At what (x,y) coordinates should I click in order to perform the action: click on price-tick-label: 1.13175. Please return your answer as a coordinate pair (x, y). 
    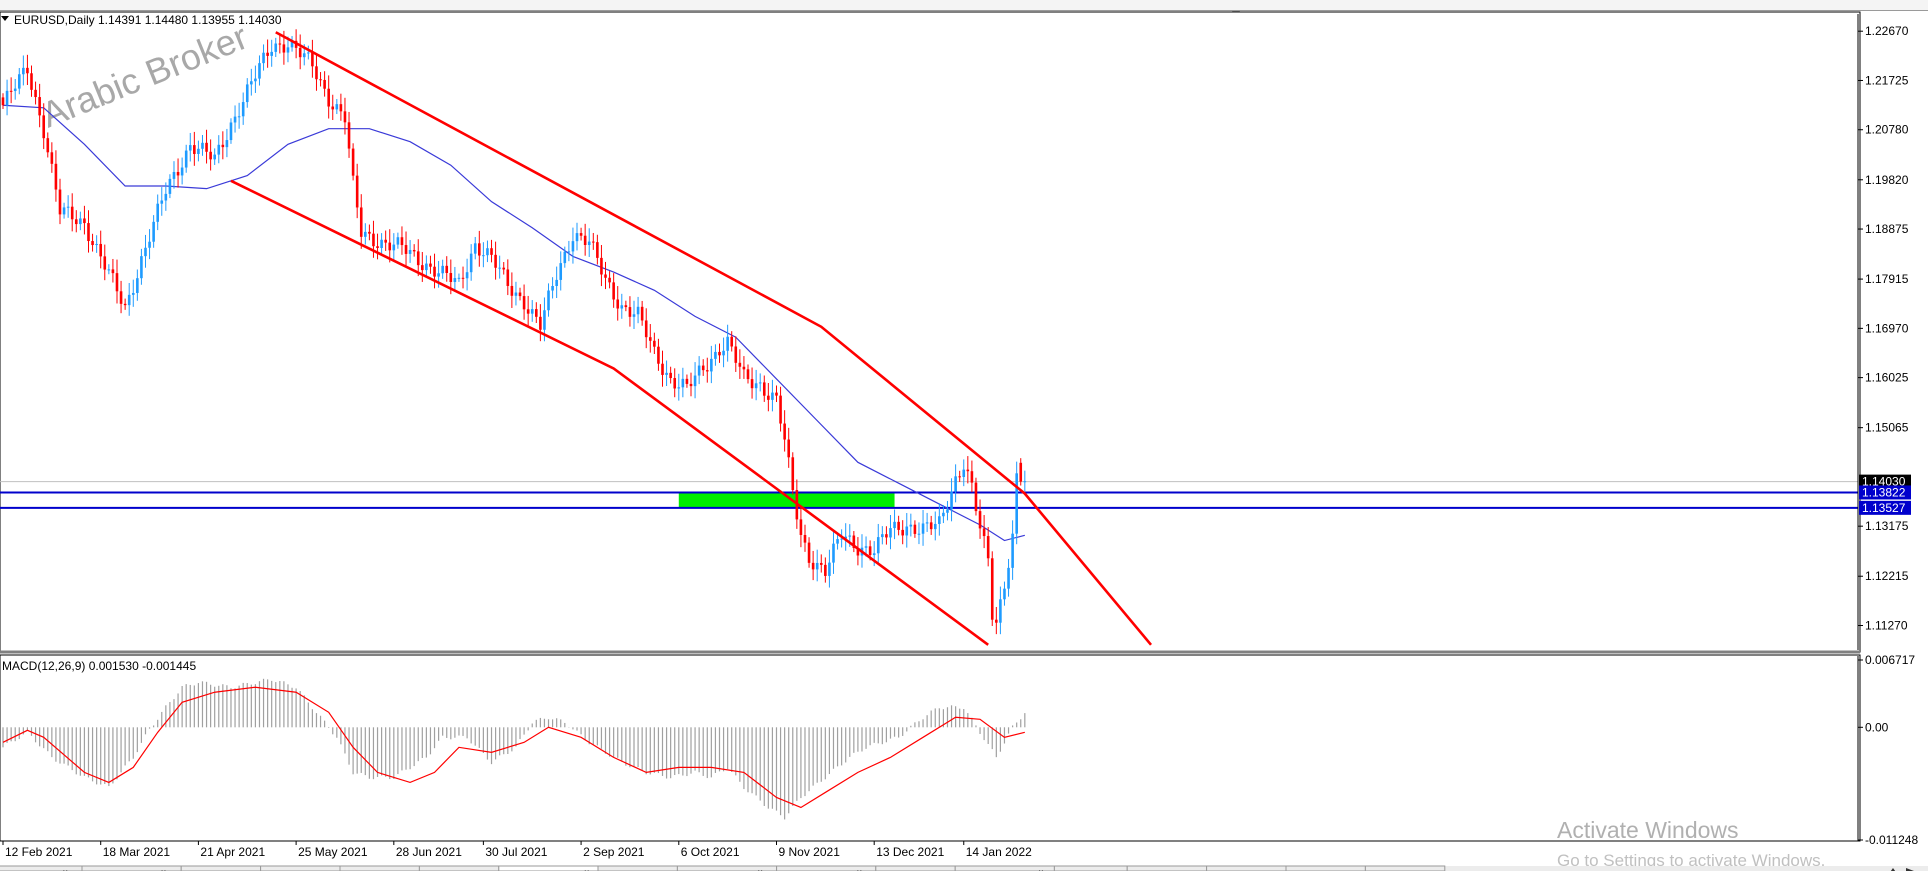
    Looking at the image, I should click on (1887, 526).